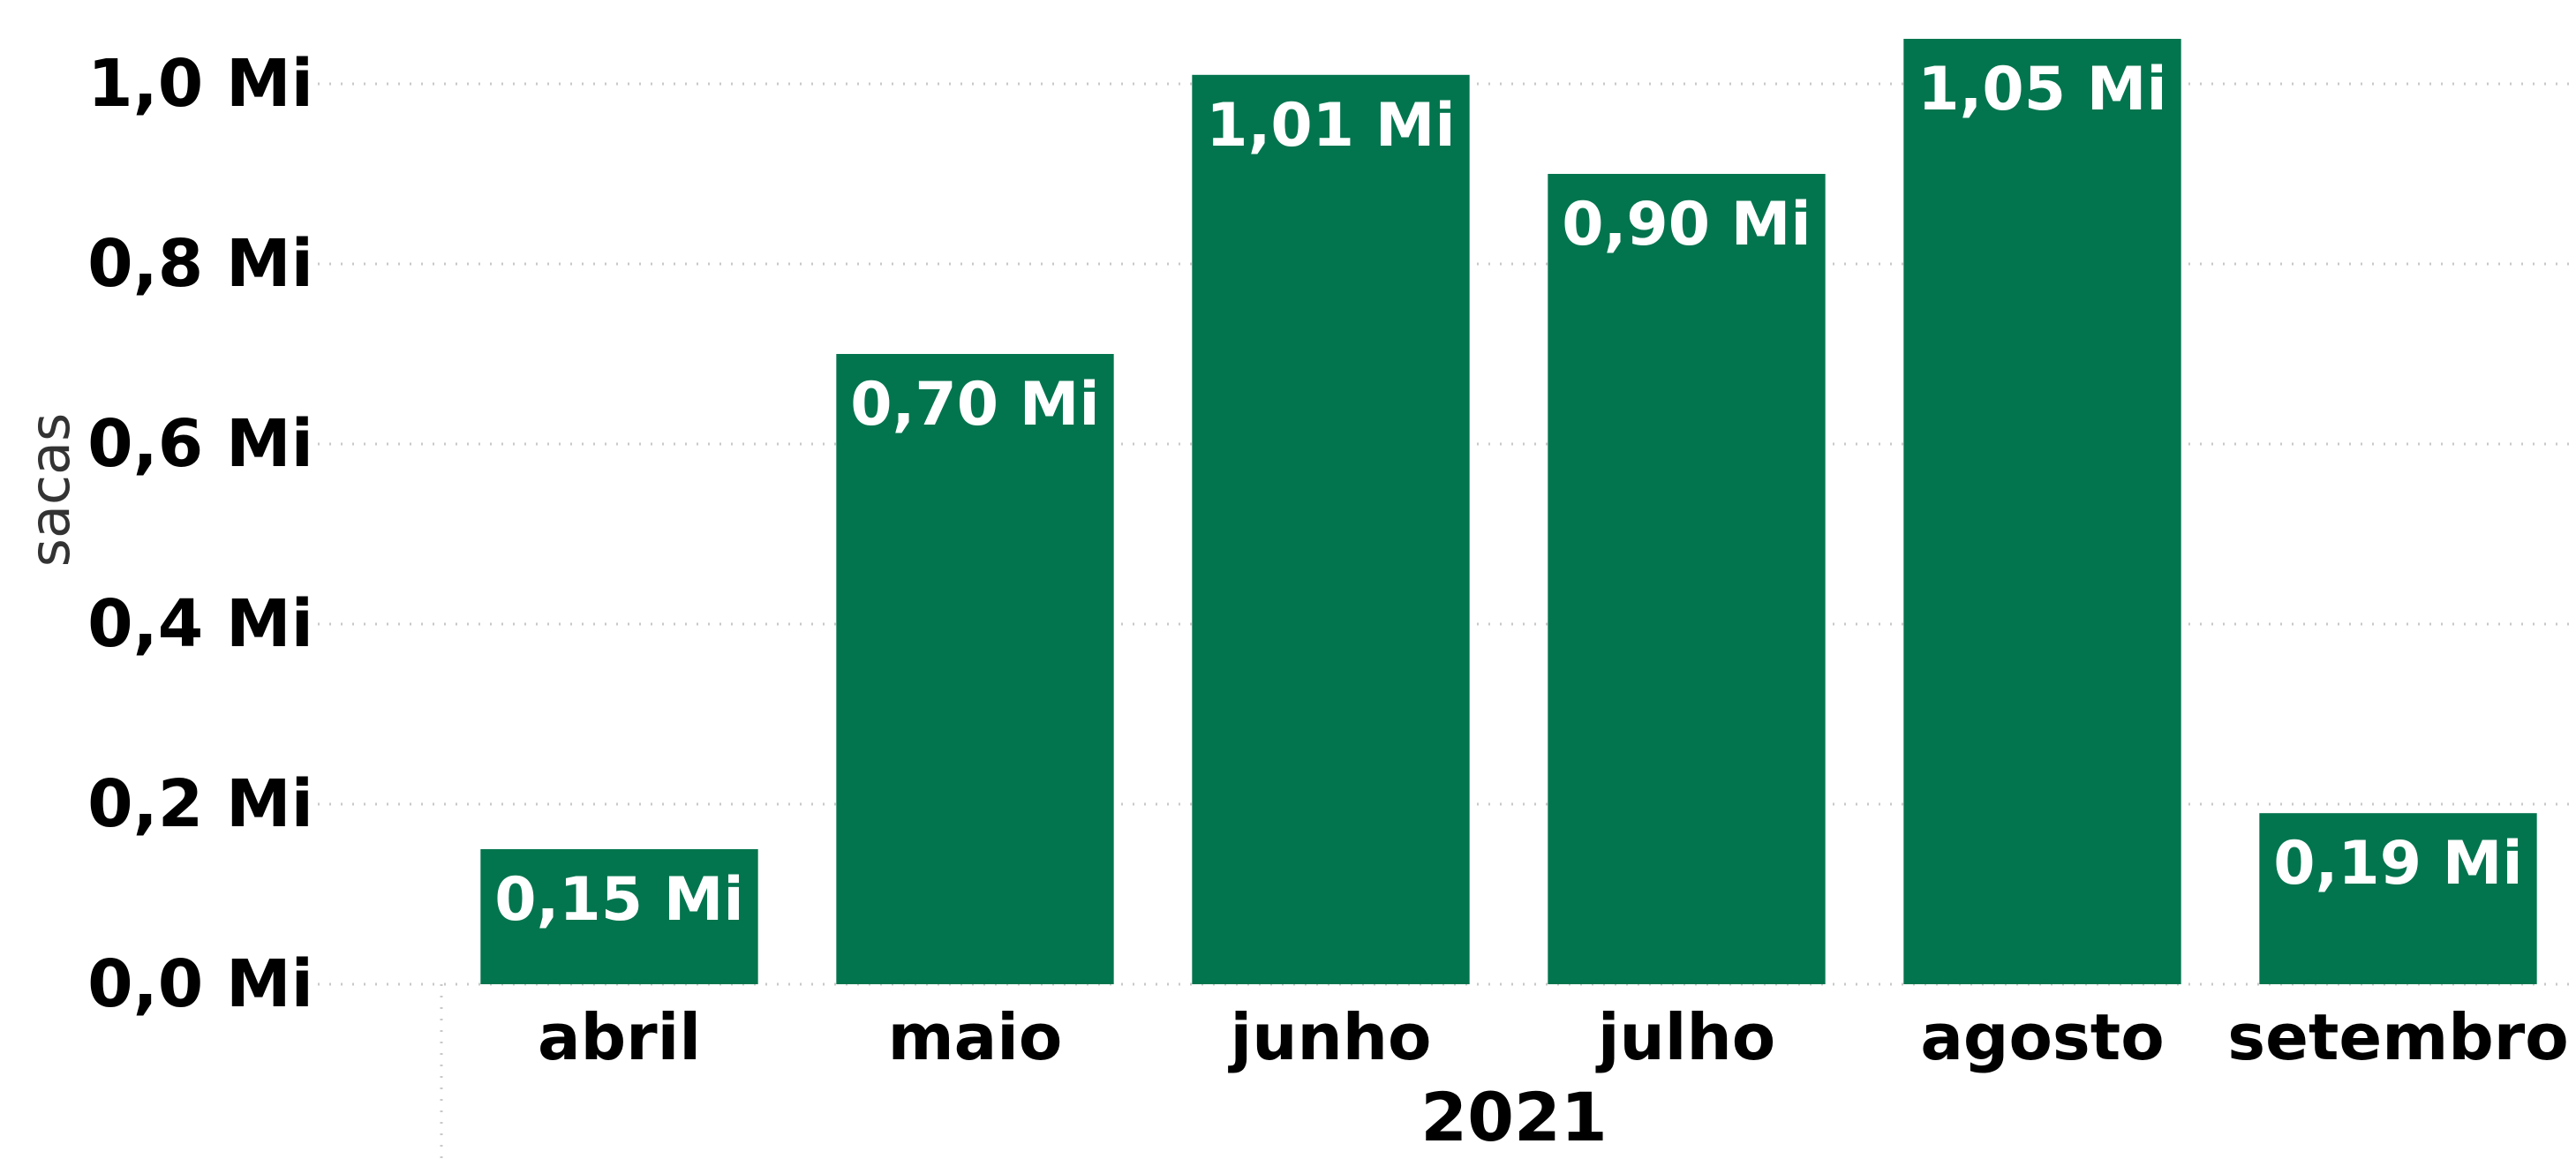 The width and height of the screenshot is (2576, 1159). I want to click on x-tick-label: julho, so click(1685, 1037).